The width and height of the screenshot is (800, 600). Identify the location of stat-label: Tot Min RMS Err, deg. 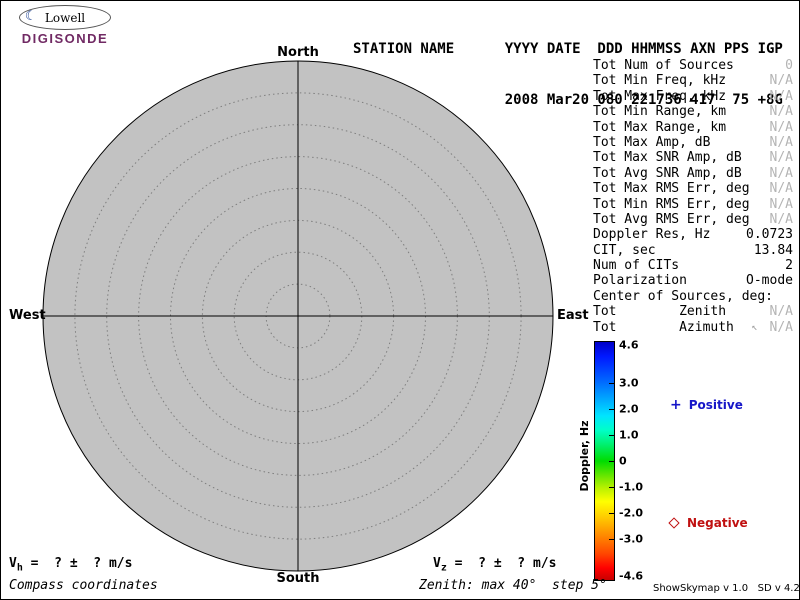
(671, 204).